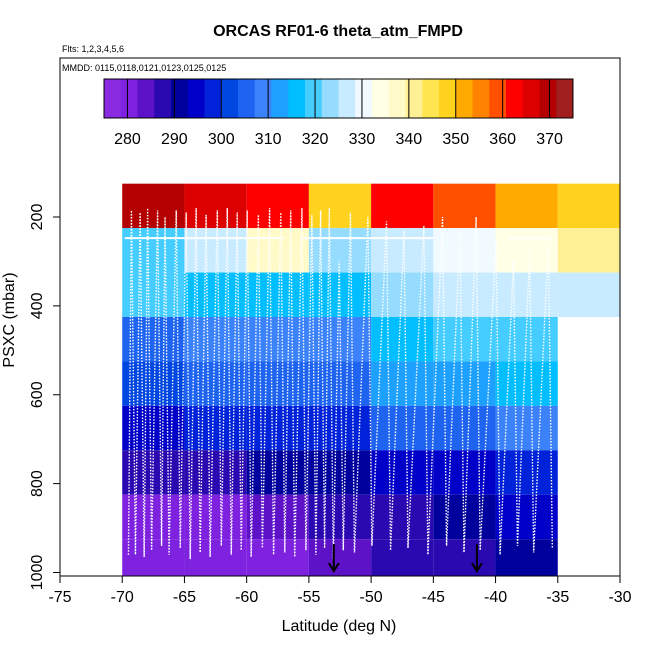 The width and height of the screenshot is (650, 650). Describe the element at coordinates (37, 483) in the screenshot. I see `y-tick-label: 800` at that location.